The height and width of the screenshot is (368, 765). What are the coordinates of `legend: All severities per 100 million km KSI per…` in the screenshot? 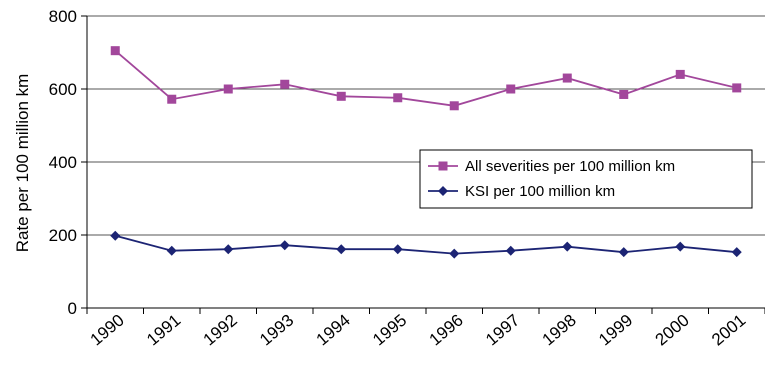 It's located at (586, 179).